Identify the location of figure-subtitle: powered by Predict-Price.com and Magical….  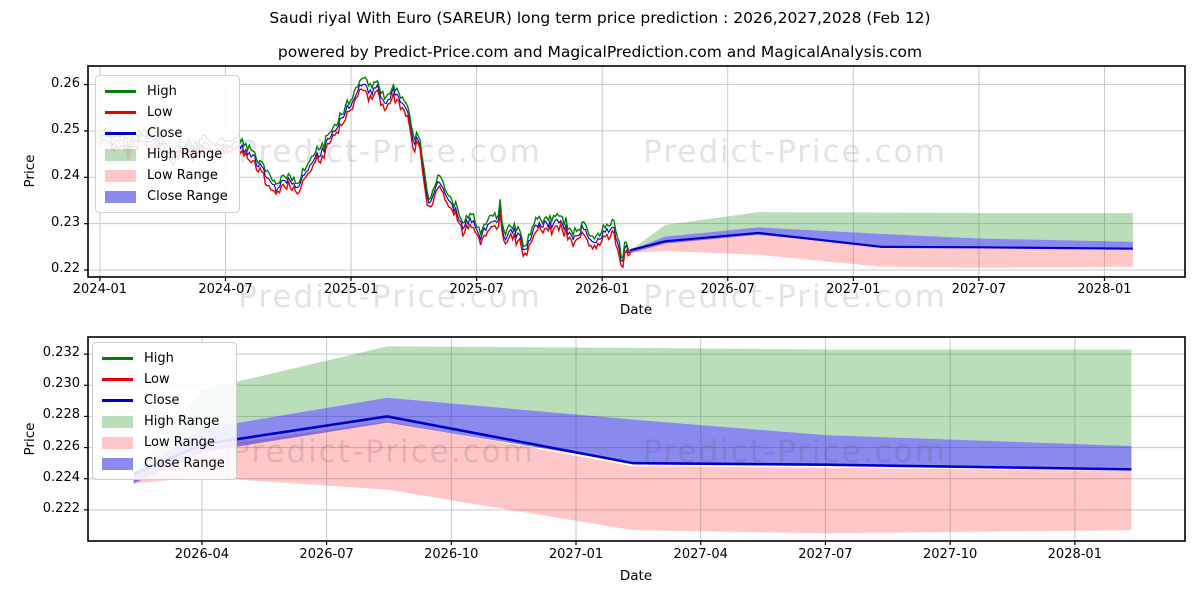
(600, 52).